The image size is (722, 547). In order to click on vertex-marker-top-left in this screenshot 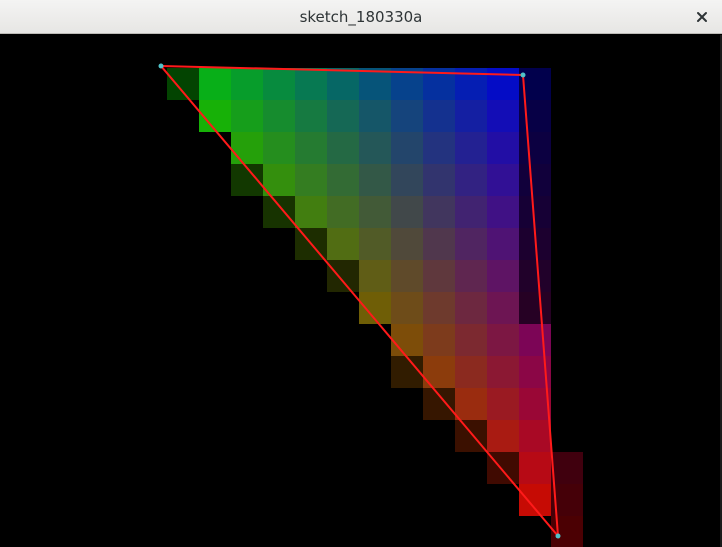, I will do `click(161, 66)`.